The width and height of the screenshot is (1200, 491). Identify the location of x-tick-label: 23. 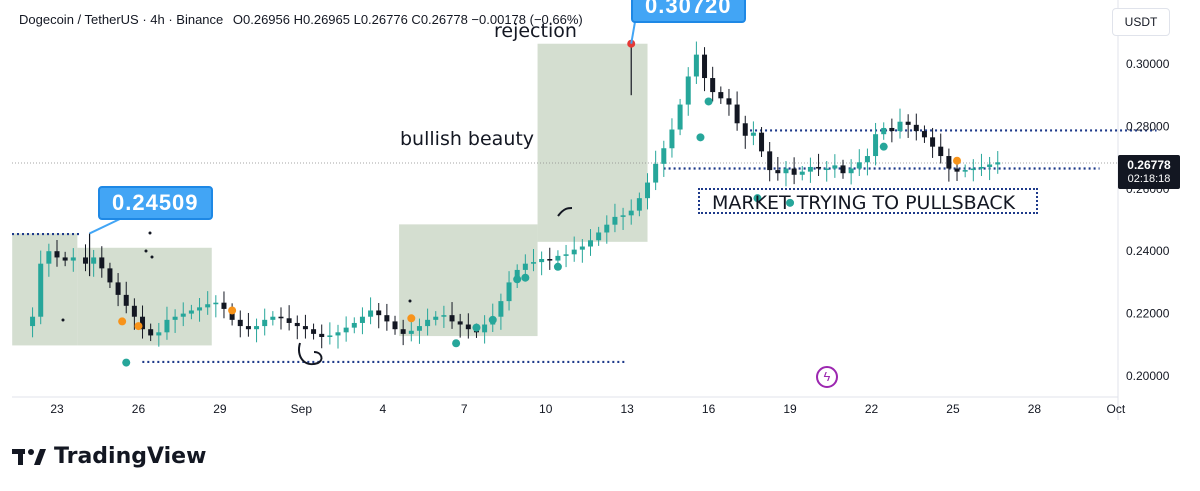
(57, 409).